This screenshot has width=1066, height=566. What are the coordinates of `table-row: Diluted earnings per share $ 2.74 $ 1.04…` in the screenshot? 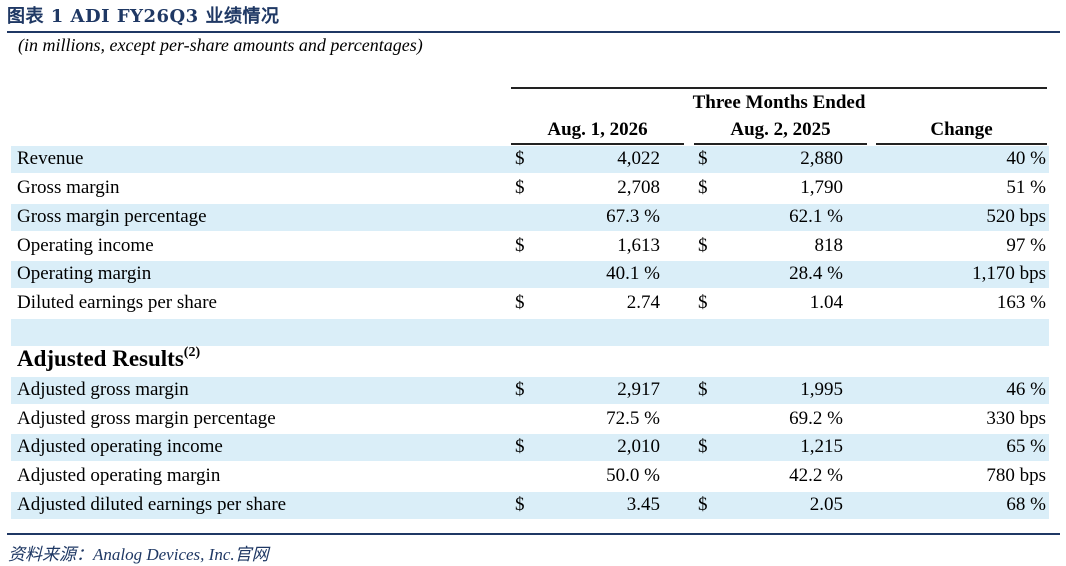 It's located at (530, 303).